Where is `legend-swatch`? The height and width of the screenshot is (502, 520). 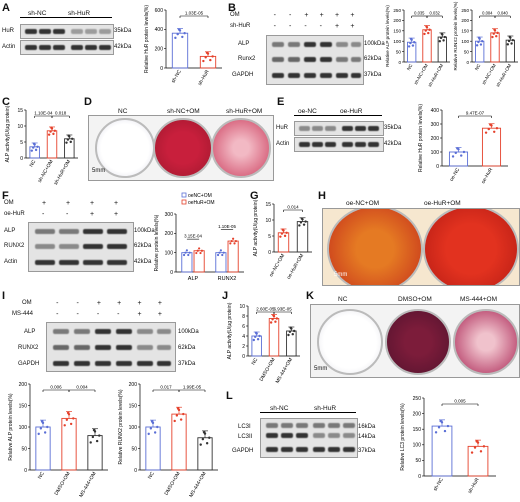
legend-swatch is located at coordinates (184, 195).